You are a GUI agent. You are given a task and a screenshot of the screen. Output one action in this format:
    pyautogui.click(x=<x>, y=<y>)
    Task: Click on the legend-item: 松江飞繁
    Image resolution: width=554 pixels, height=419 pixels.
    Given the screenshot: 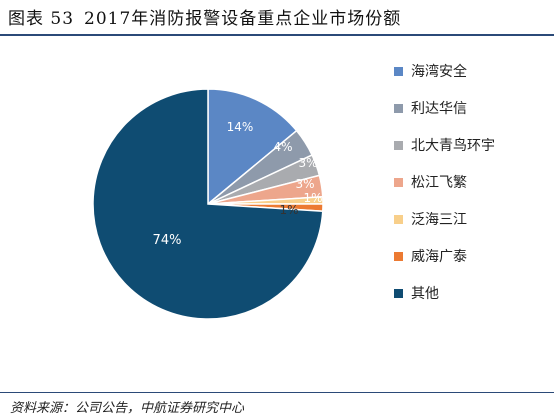 What is the action you would take?
    pyautogui.click(x=469, y=183)
    